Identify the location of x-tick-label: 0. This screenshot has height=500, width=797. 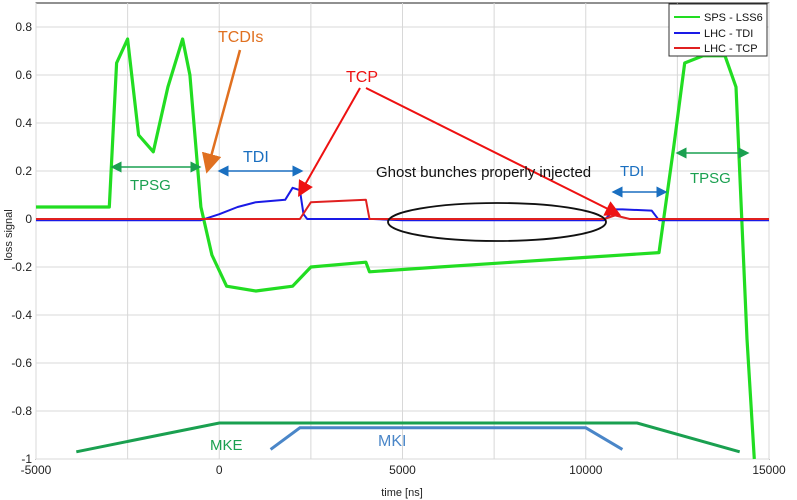
(219, 470).